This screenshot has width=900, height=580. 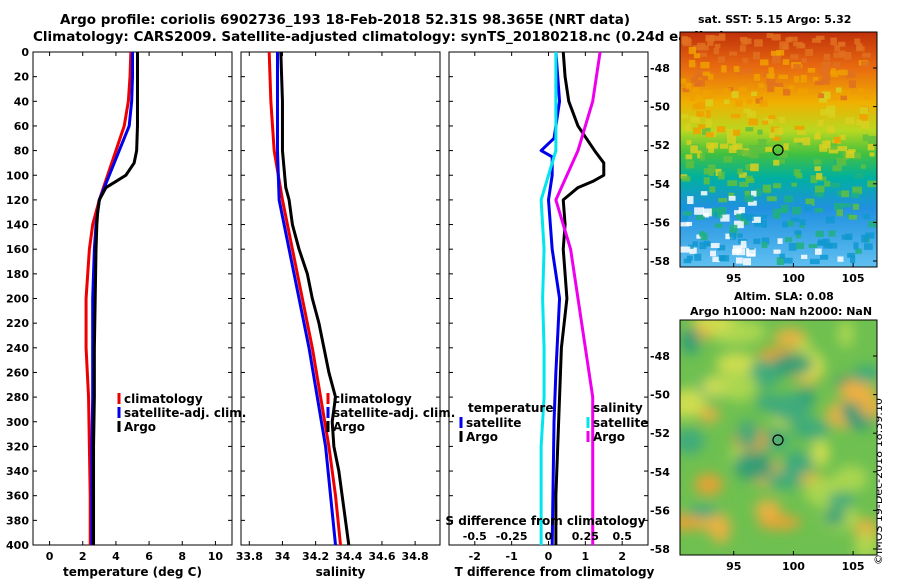 I want to click on depth-tick-label: 320, so click(x=17, y=446).